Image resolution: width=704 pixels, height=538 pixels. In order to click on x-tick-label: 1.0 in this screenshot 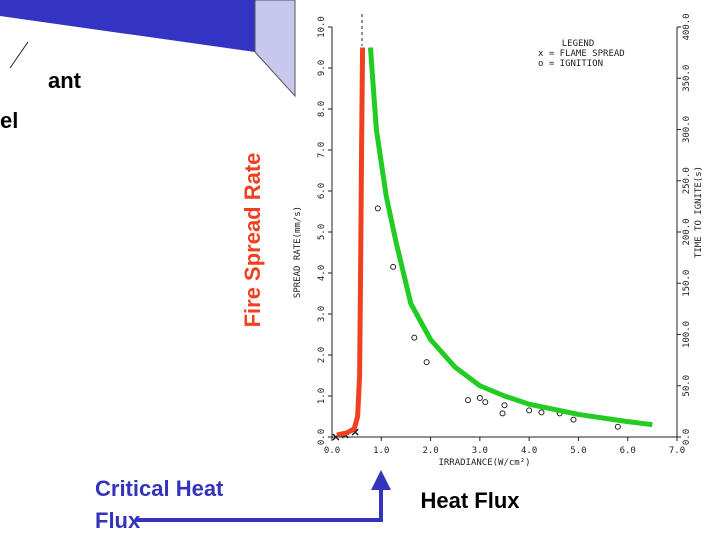, I will do `click(381, 451)`.